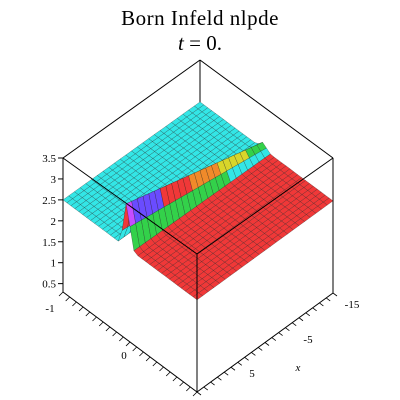 The image size is (400, 400). I want to click on z-tick-label: 3, so click(54, 180).